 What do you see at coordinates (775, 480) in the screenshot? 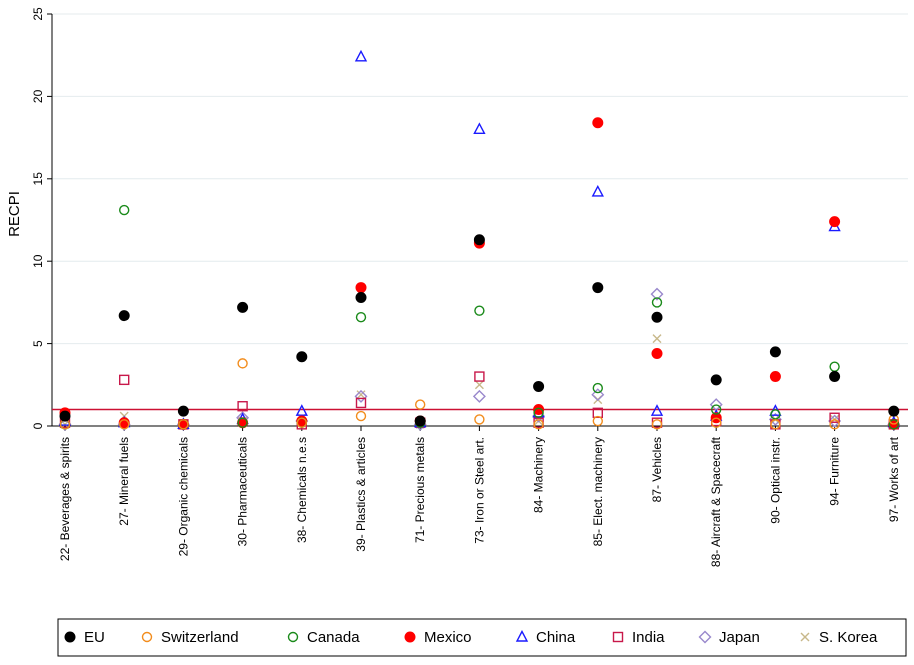
I see `x-tick-label: 90- Optical instr.` at bounding box center [775, 480].